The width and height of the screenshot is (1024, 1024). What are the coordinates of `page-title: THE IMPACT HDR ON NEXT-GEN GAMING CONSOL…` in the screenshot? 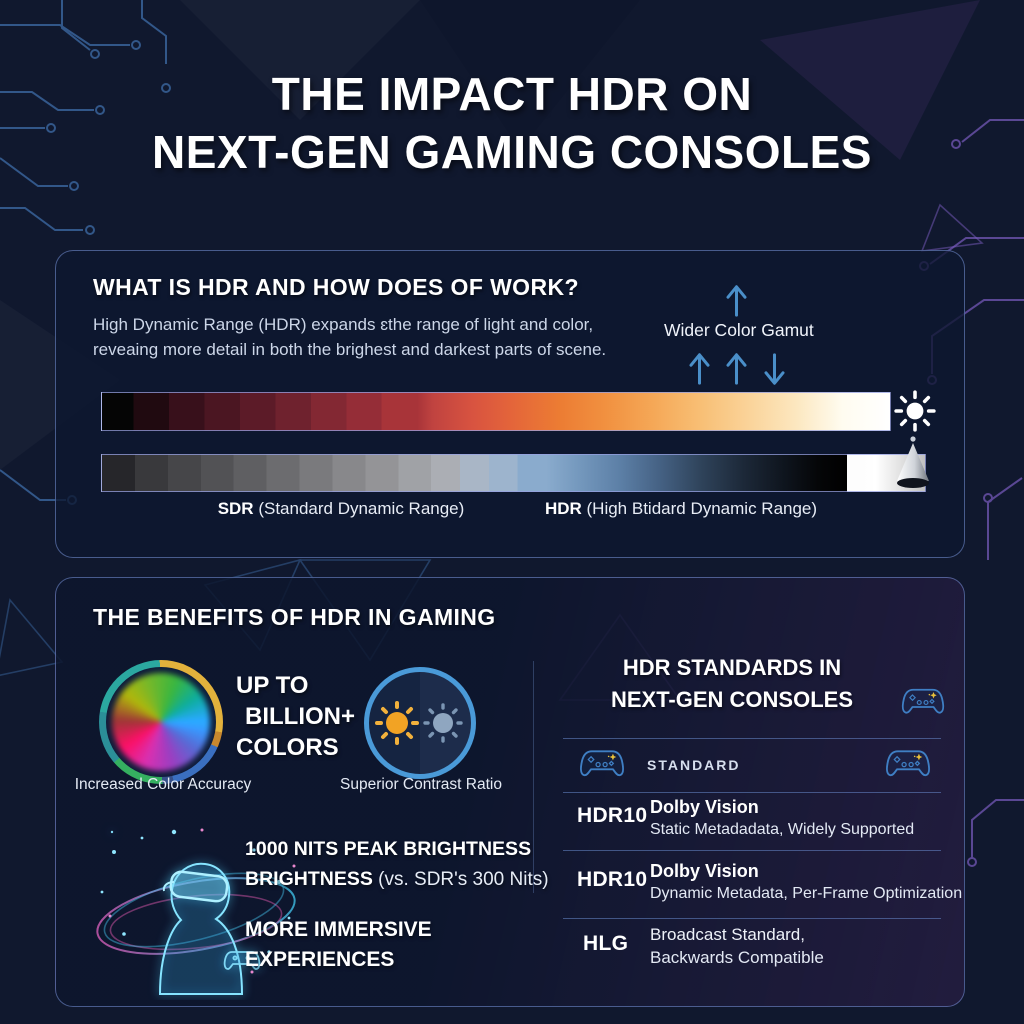 It's located at (512, 124).